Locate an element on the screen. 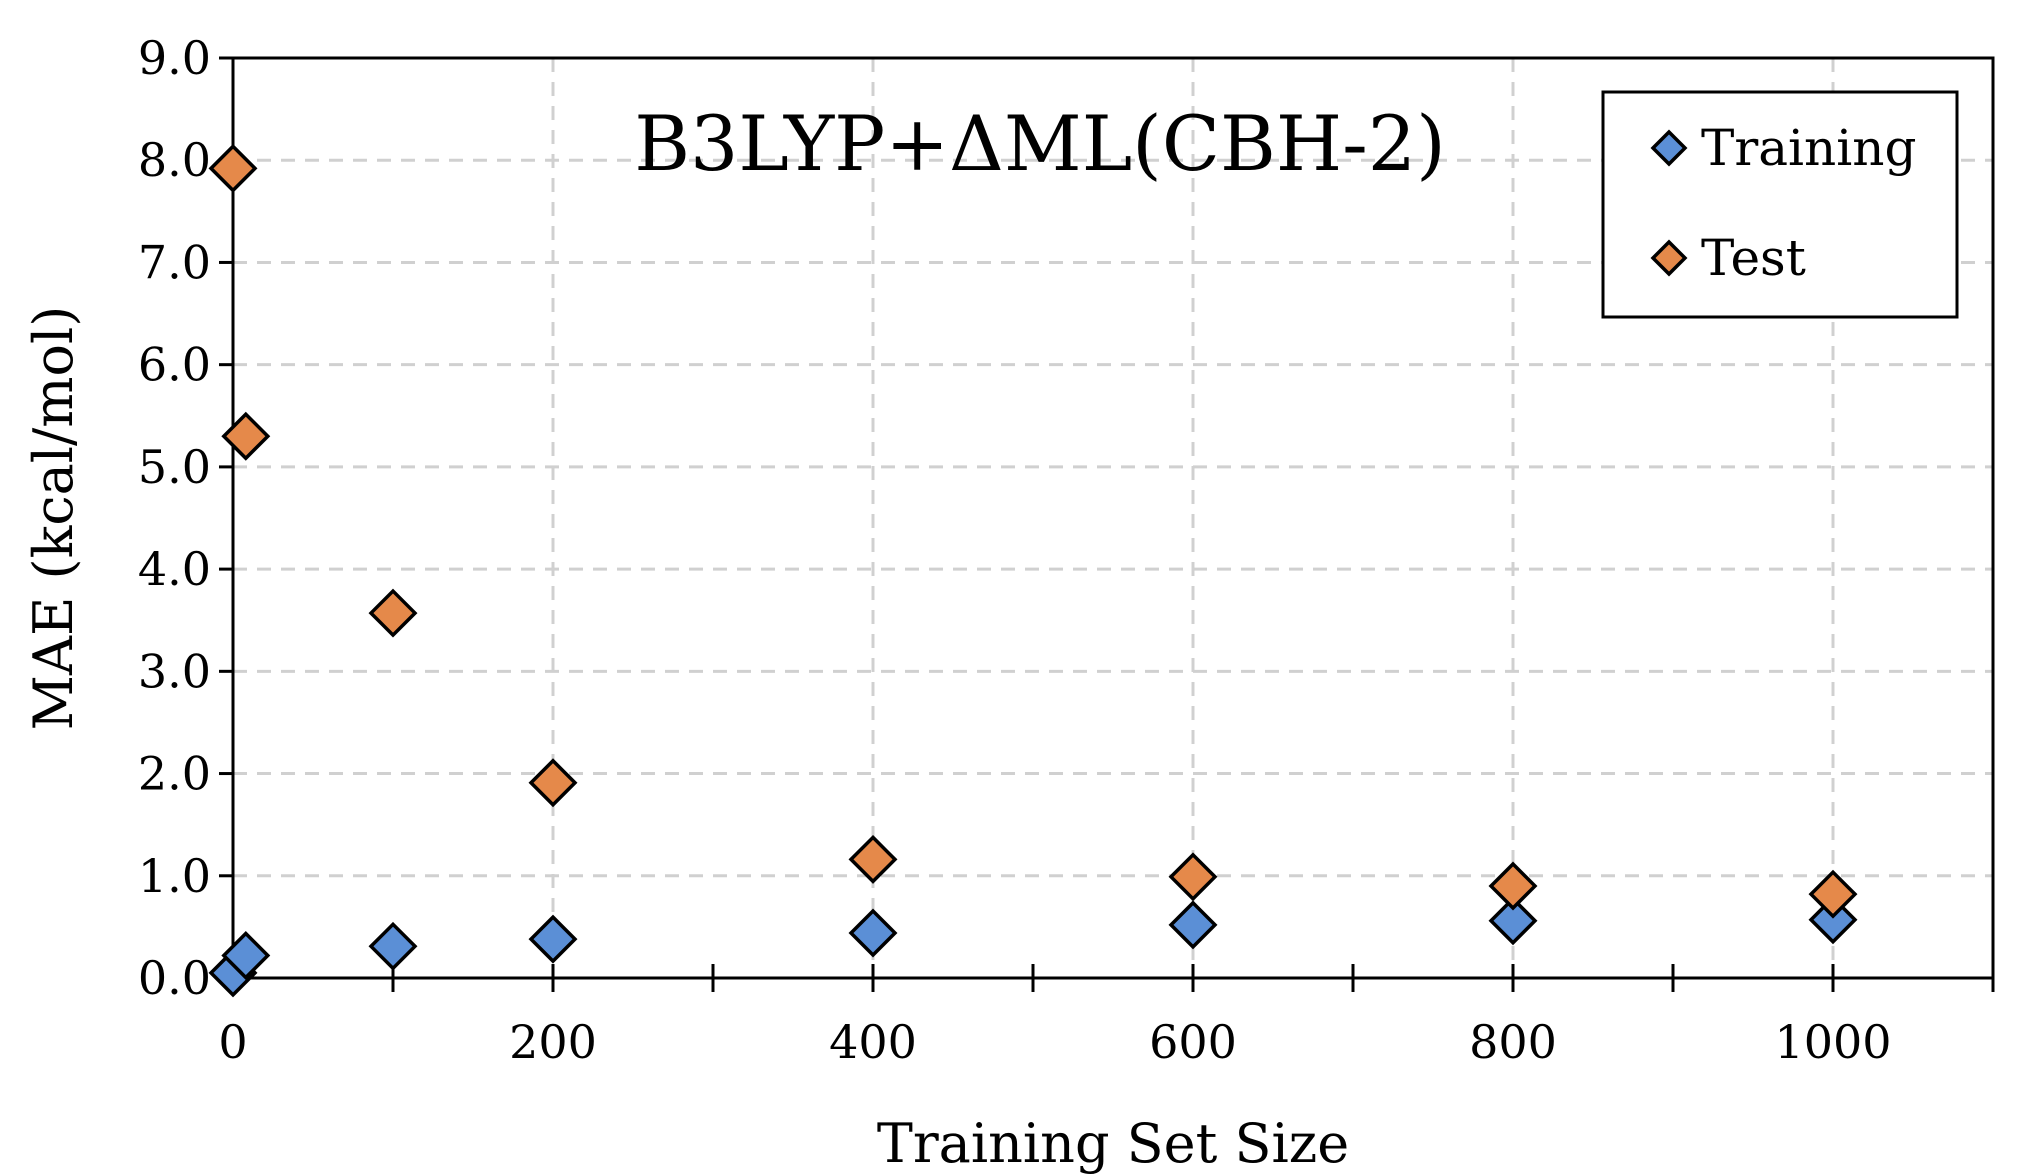  y-tick-label: 8.0 is located at coordinates (174, 160).